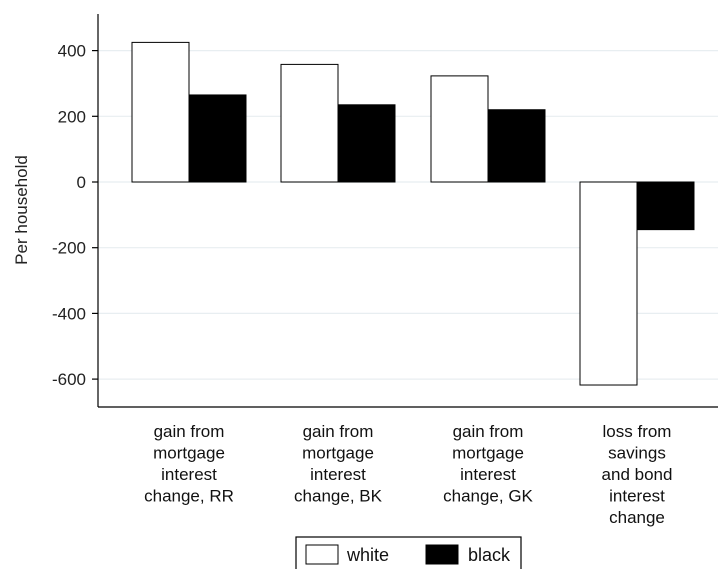 The height and width of the screenshot is (569, 719). What do you see at coordinates (637, 431) in the screenshot?
I see `x-category-label-line: loss from` at bounding box center [637, 431].